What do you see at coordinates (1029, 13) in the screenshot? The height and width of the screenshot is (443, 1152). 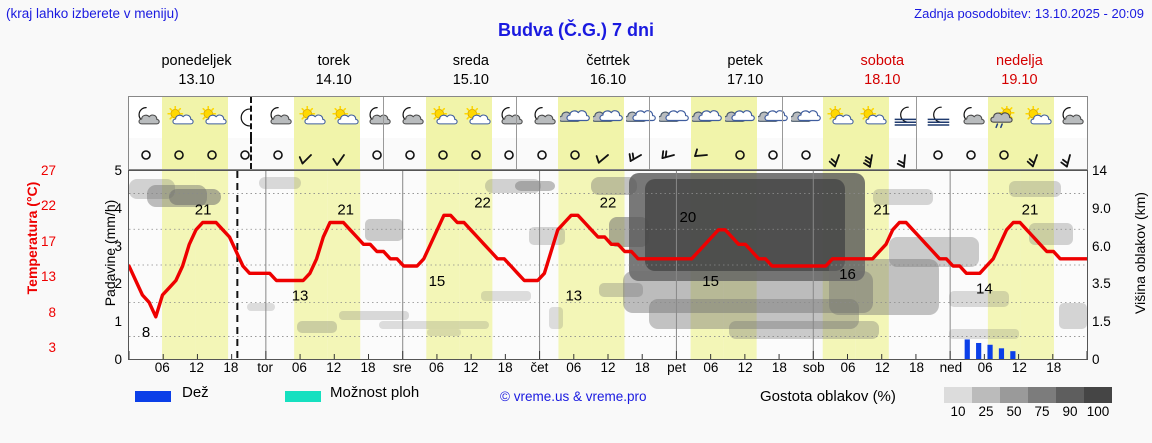 I see `last-update-label: Zadnja posodobitev: 13.10.2025 - 20:09` at bounding box center [1029, 13].